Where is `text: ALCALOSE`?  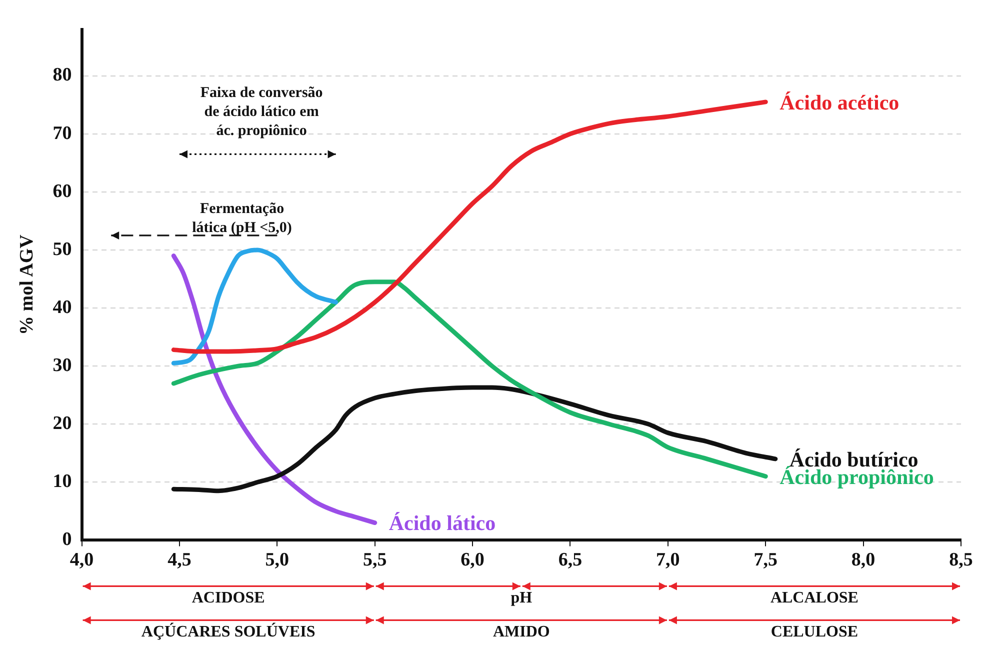
text: ALCALOSE is located at coordinates (814, 597).